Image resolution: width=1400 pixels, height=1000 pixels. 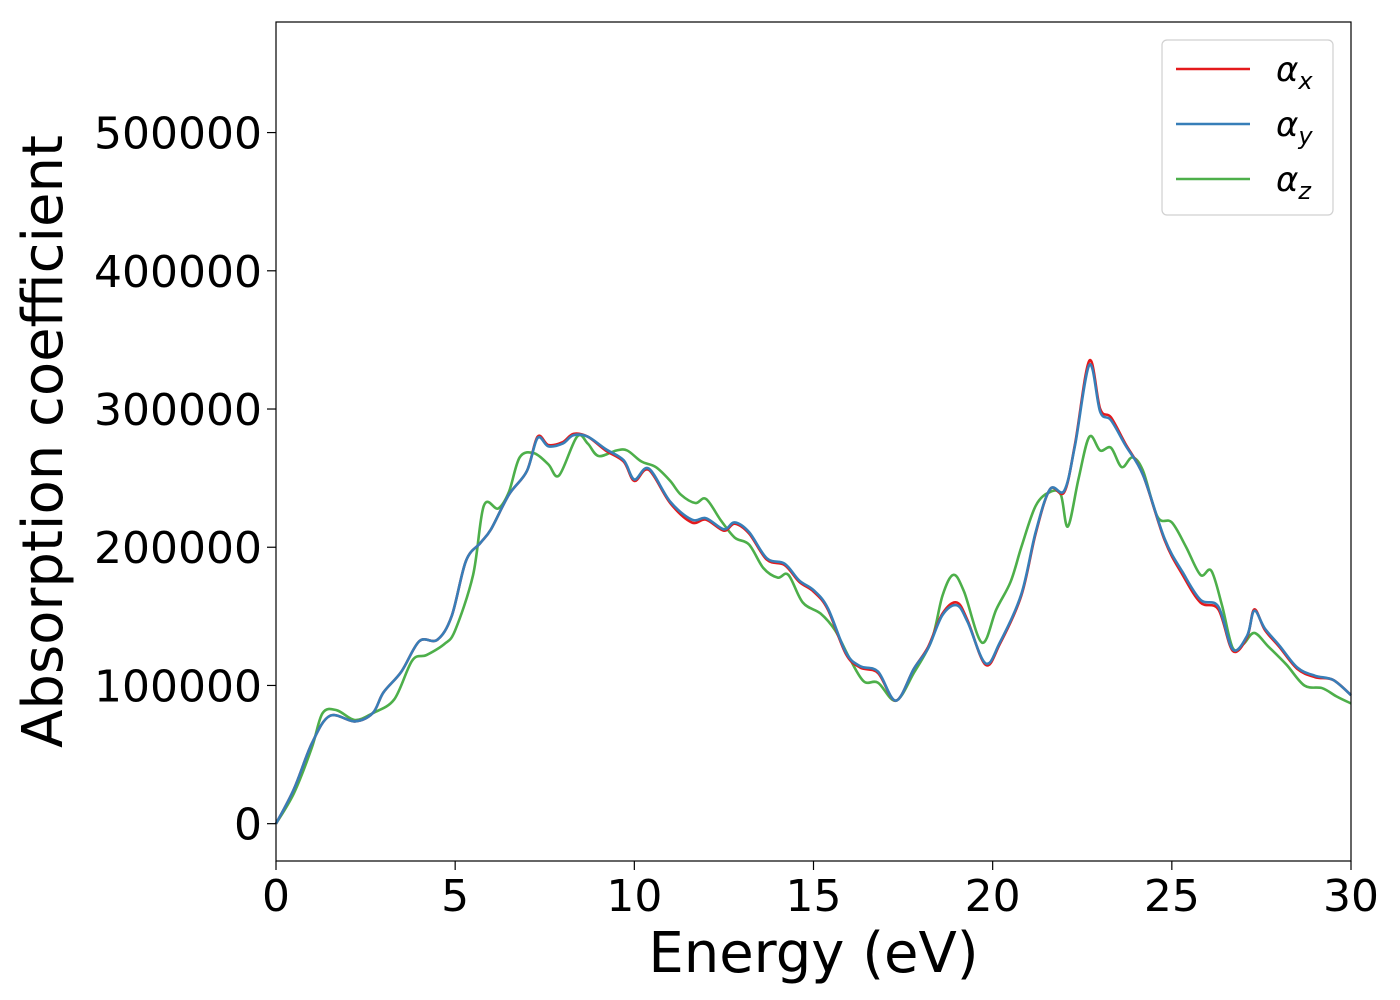 I want to click on x-axis-title: Energy (eV), so click(x=813, y=953).